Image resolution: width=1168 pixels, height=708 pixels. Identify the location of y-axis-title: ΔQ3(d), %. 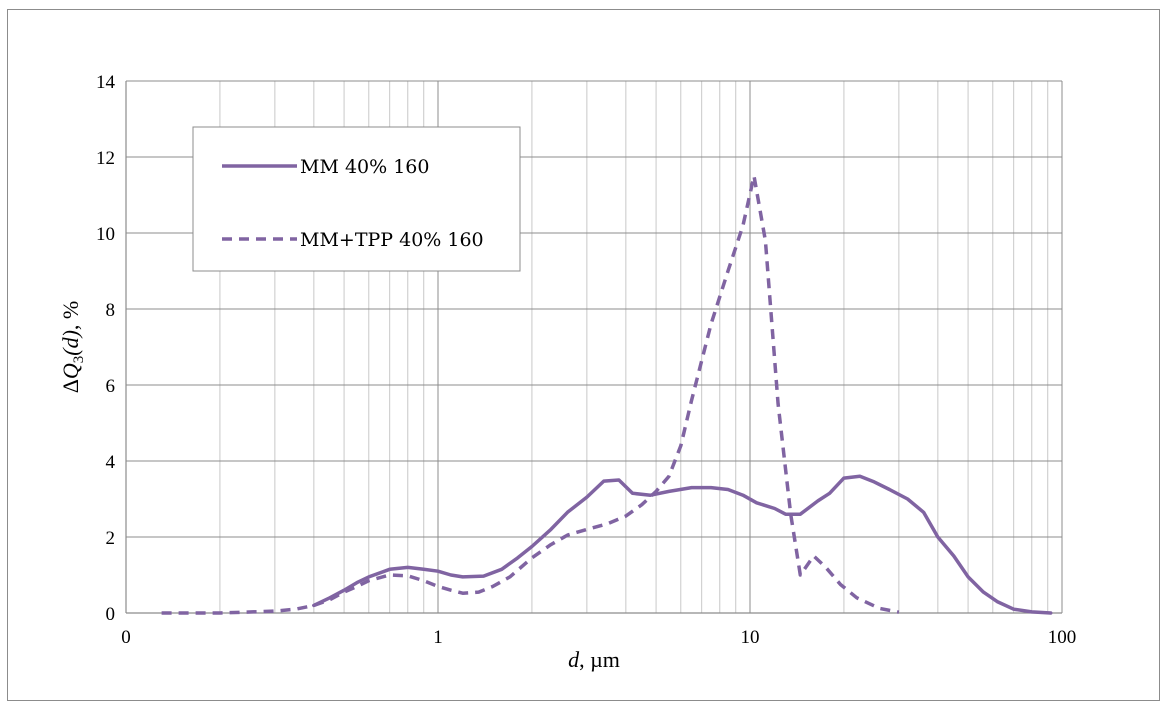
(72, 347).